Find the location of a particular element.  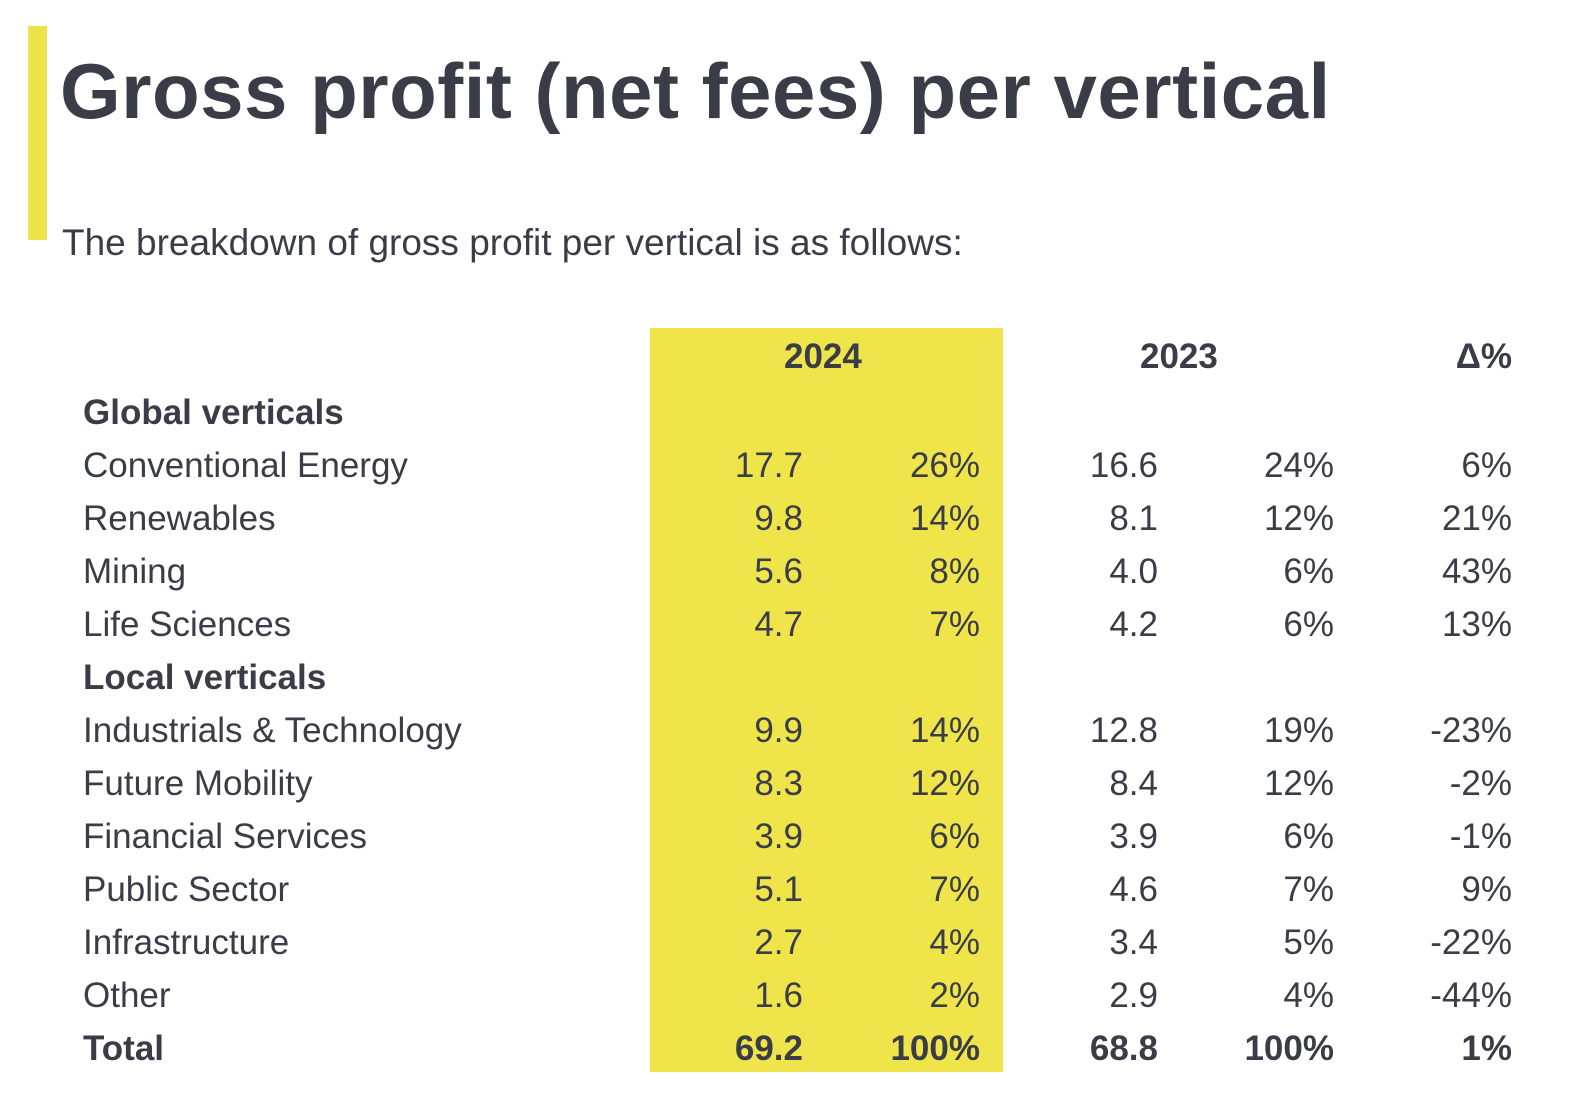

delta-percent: -23% is located at coordinates (1471, 730).